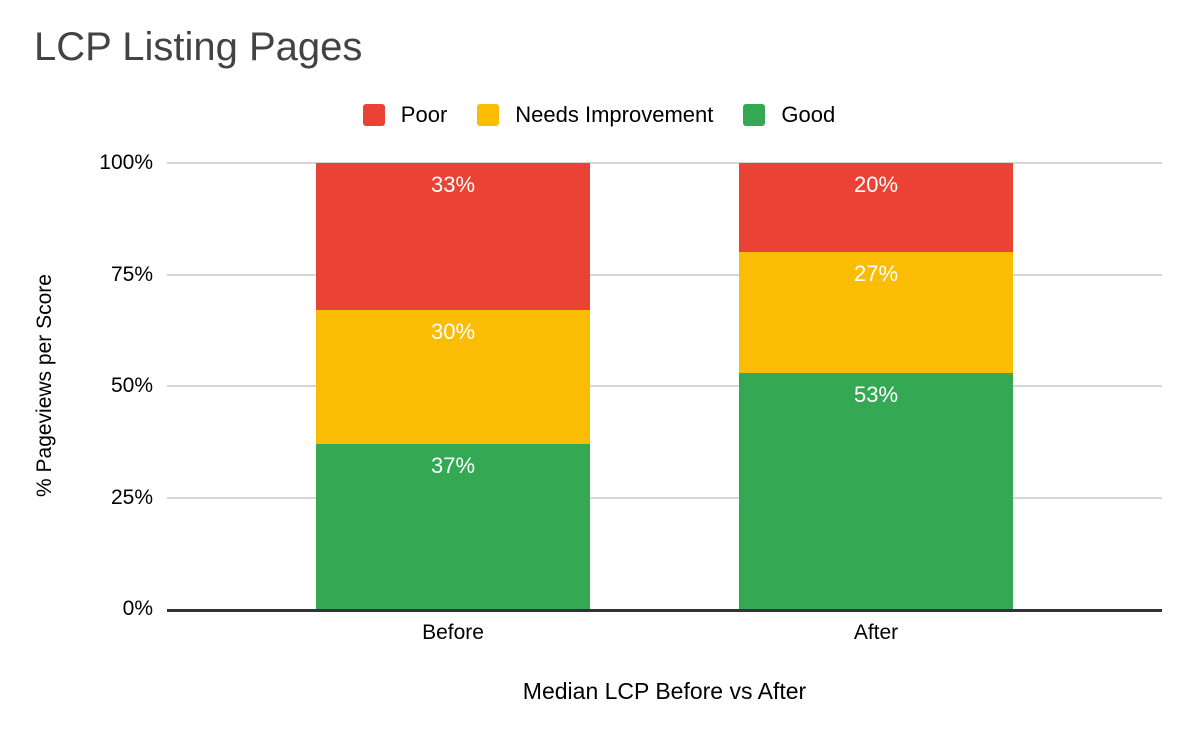  I want to click on x-axis-title: Median LCP Before vs After, so click(664, 691).